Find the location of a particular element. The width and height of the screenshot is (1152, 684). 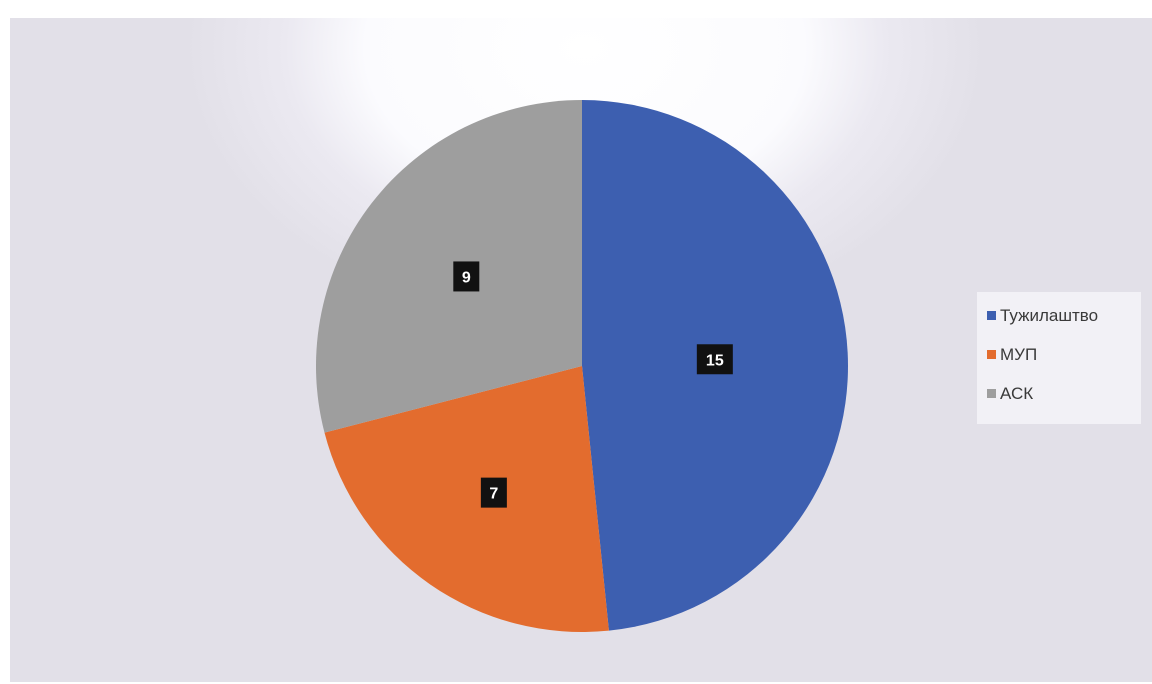

pie-slice-mup is located at coordinates (466, 499).